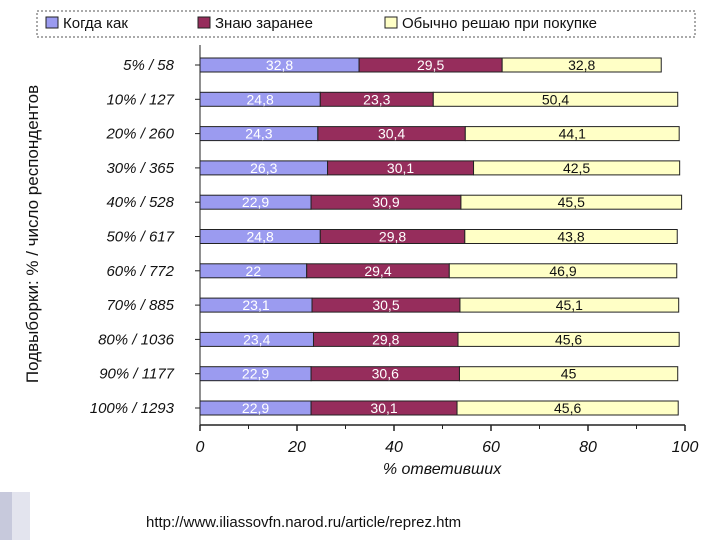  I want to click on data-label: 30,9, so click(385, 202).